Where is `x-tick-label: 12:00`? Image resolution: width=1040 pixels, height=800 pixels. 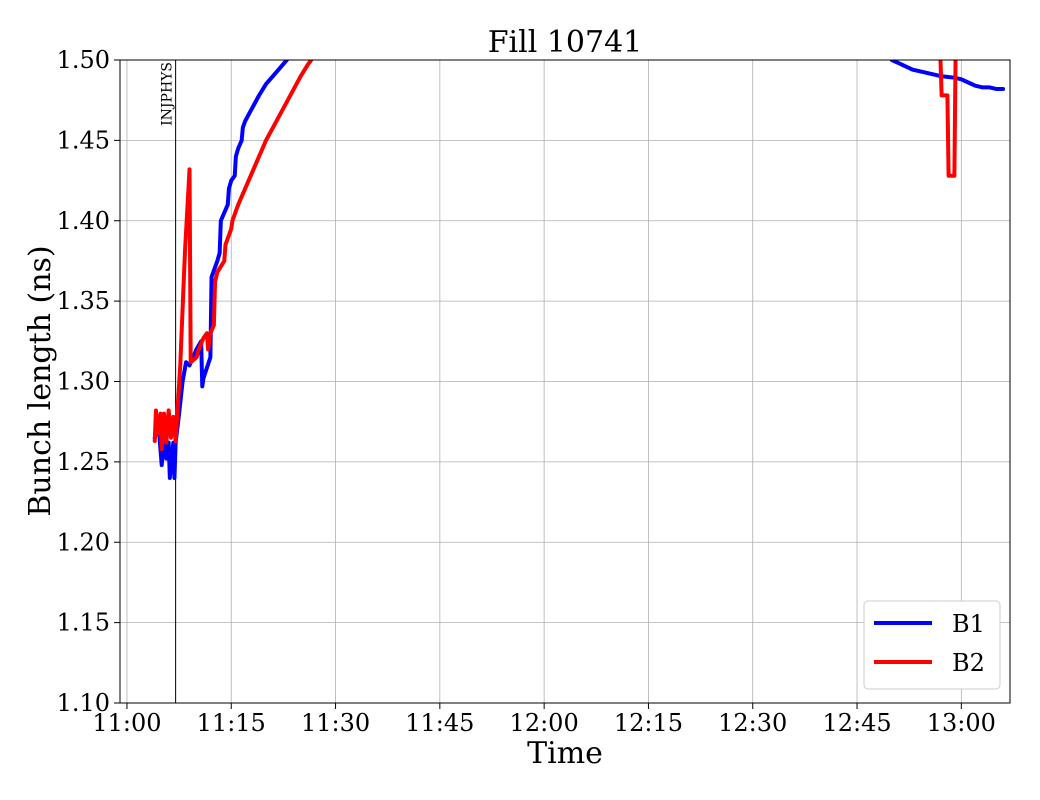 x-tick-label: 12:00 is located at coordinates (544, 723).